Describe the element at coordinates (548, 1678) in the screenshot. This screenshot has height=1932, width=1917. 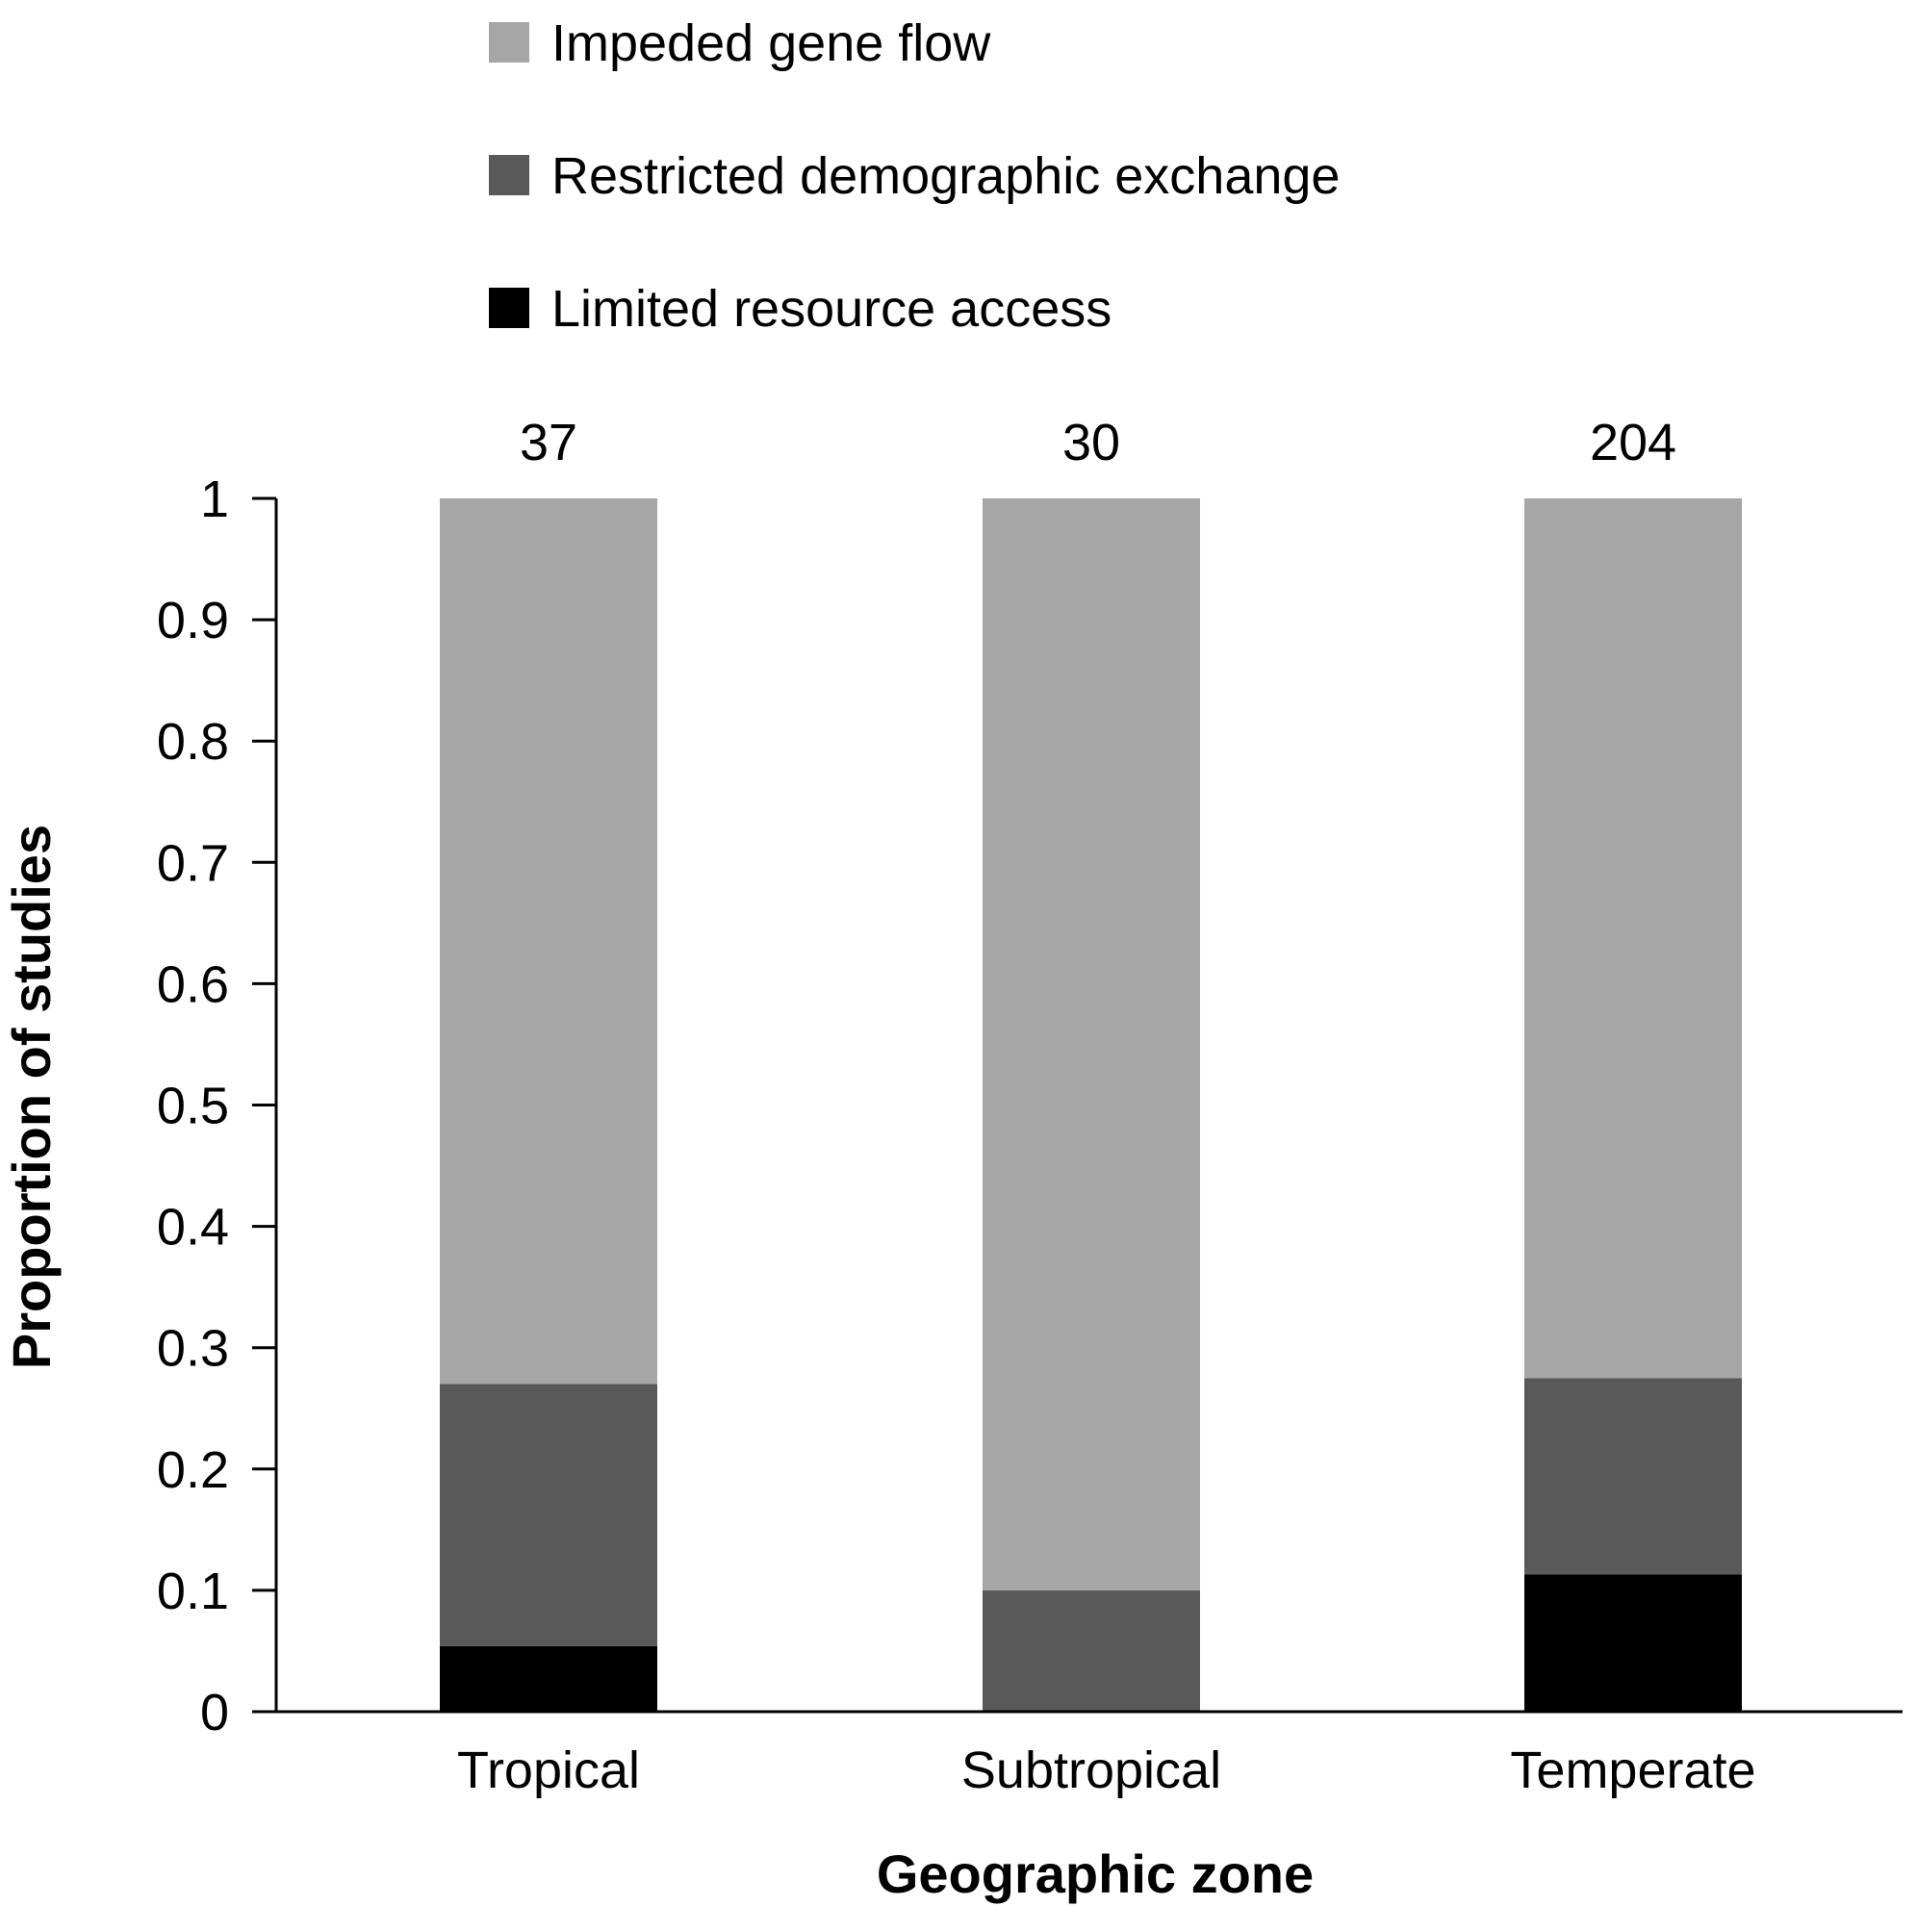
I see `bar-segment-tropical-limited-resource-access` at that location.